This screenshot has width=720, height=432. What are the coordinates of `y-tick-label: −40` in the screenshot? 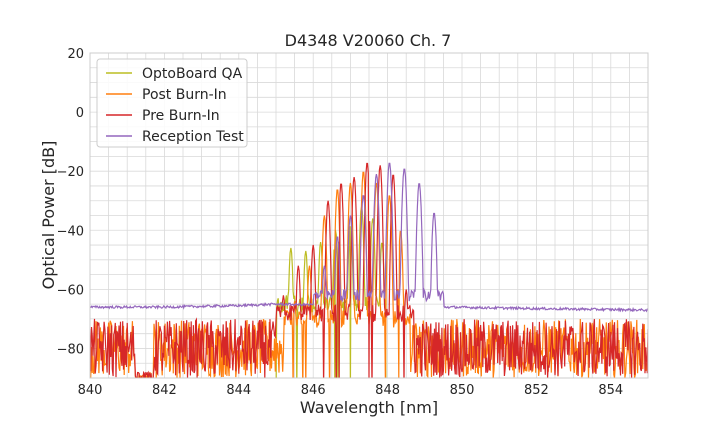 It's located at (70, 231).